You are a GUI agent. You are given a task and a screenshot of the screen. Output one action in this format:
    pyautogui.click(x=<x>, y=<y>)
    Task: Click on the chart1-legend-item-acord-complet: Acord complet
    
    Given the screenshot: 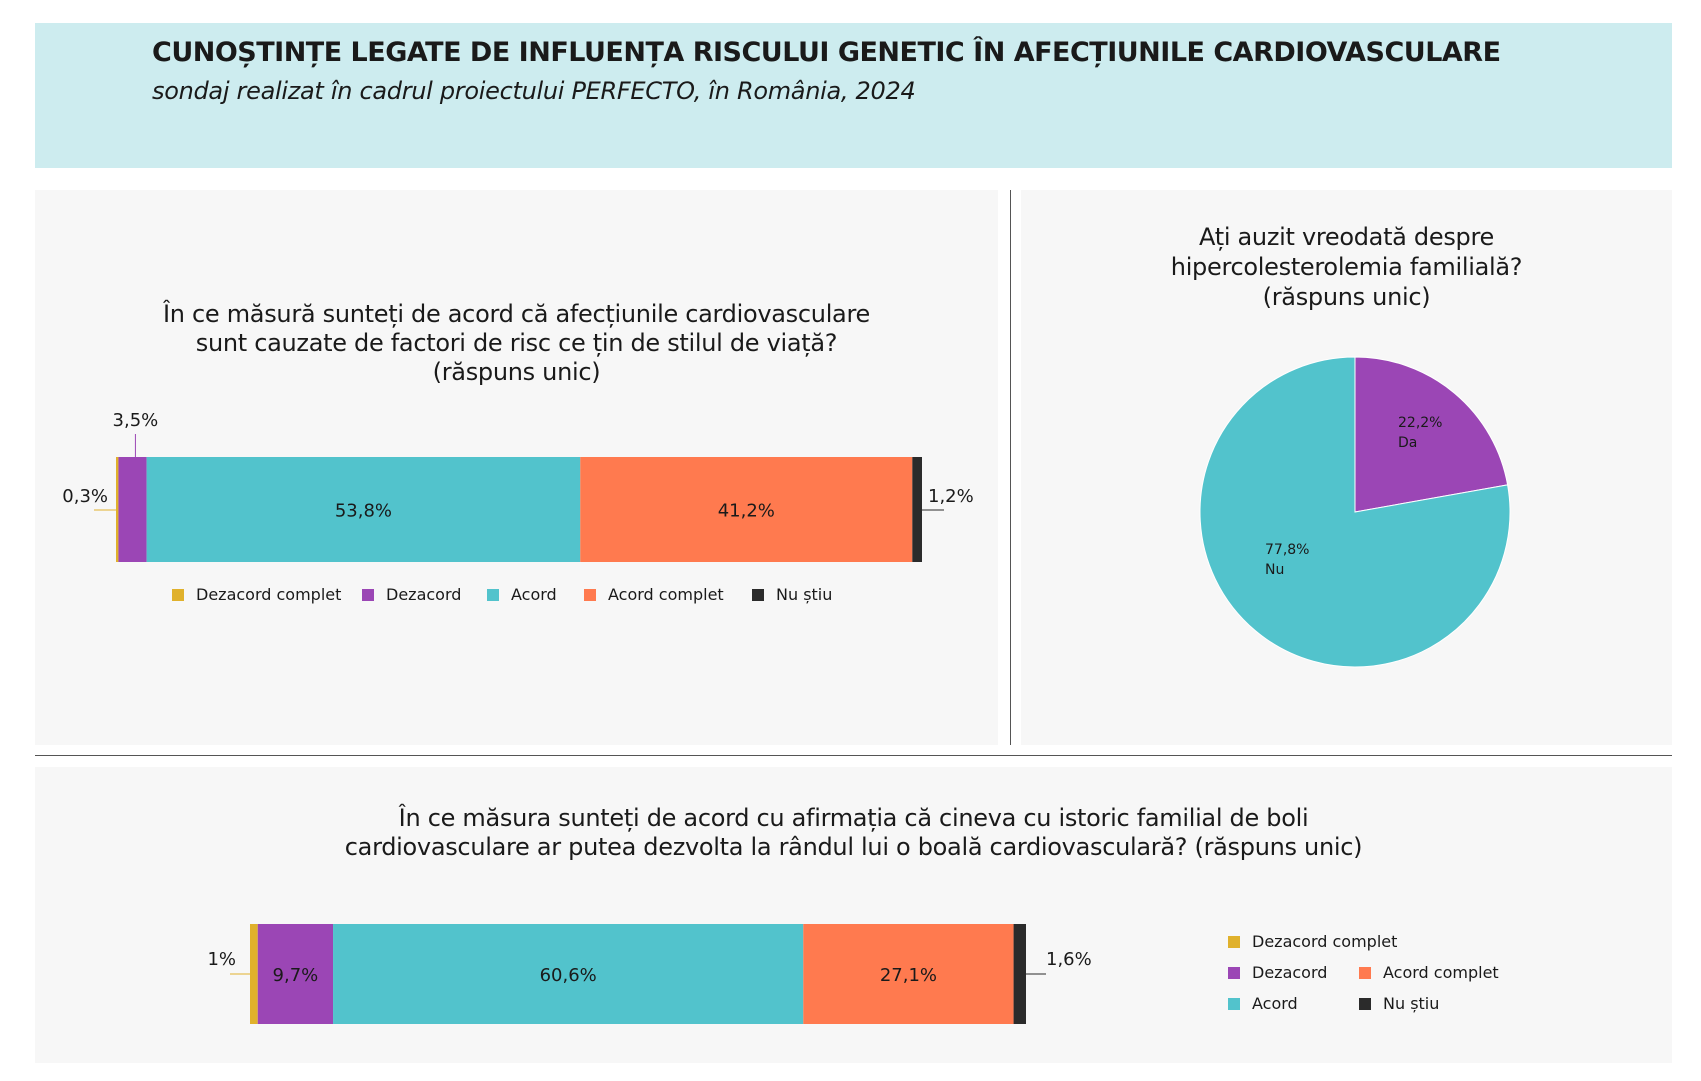 What is the action you would take?
    pyautogui.click(x=654, y=594)
    